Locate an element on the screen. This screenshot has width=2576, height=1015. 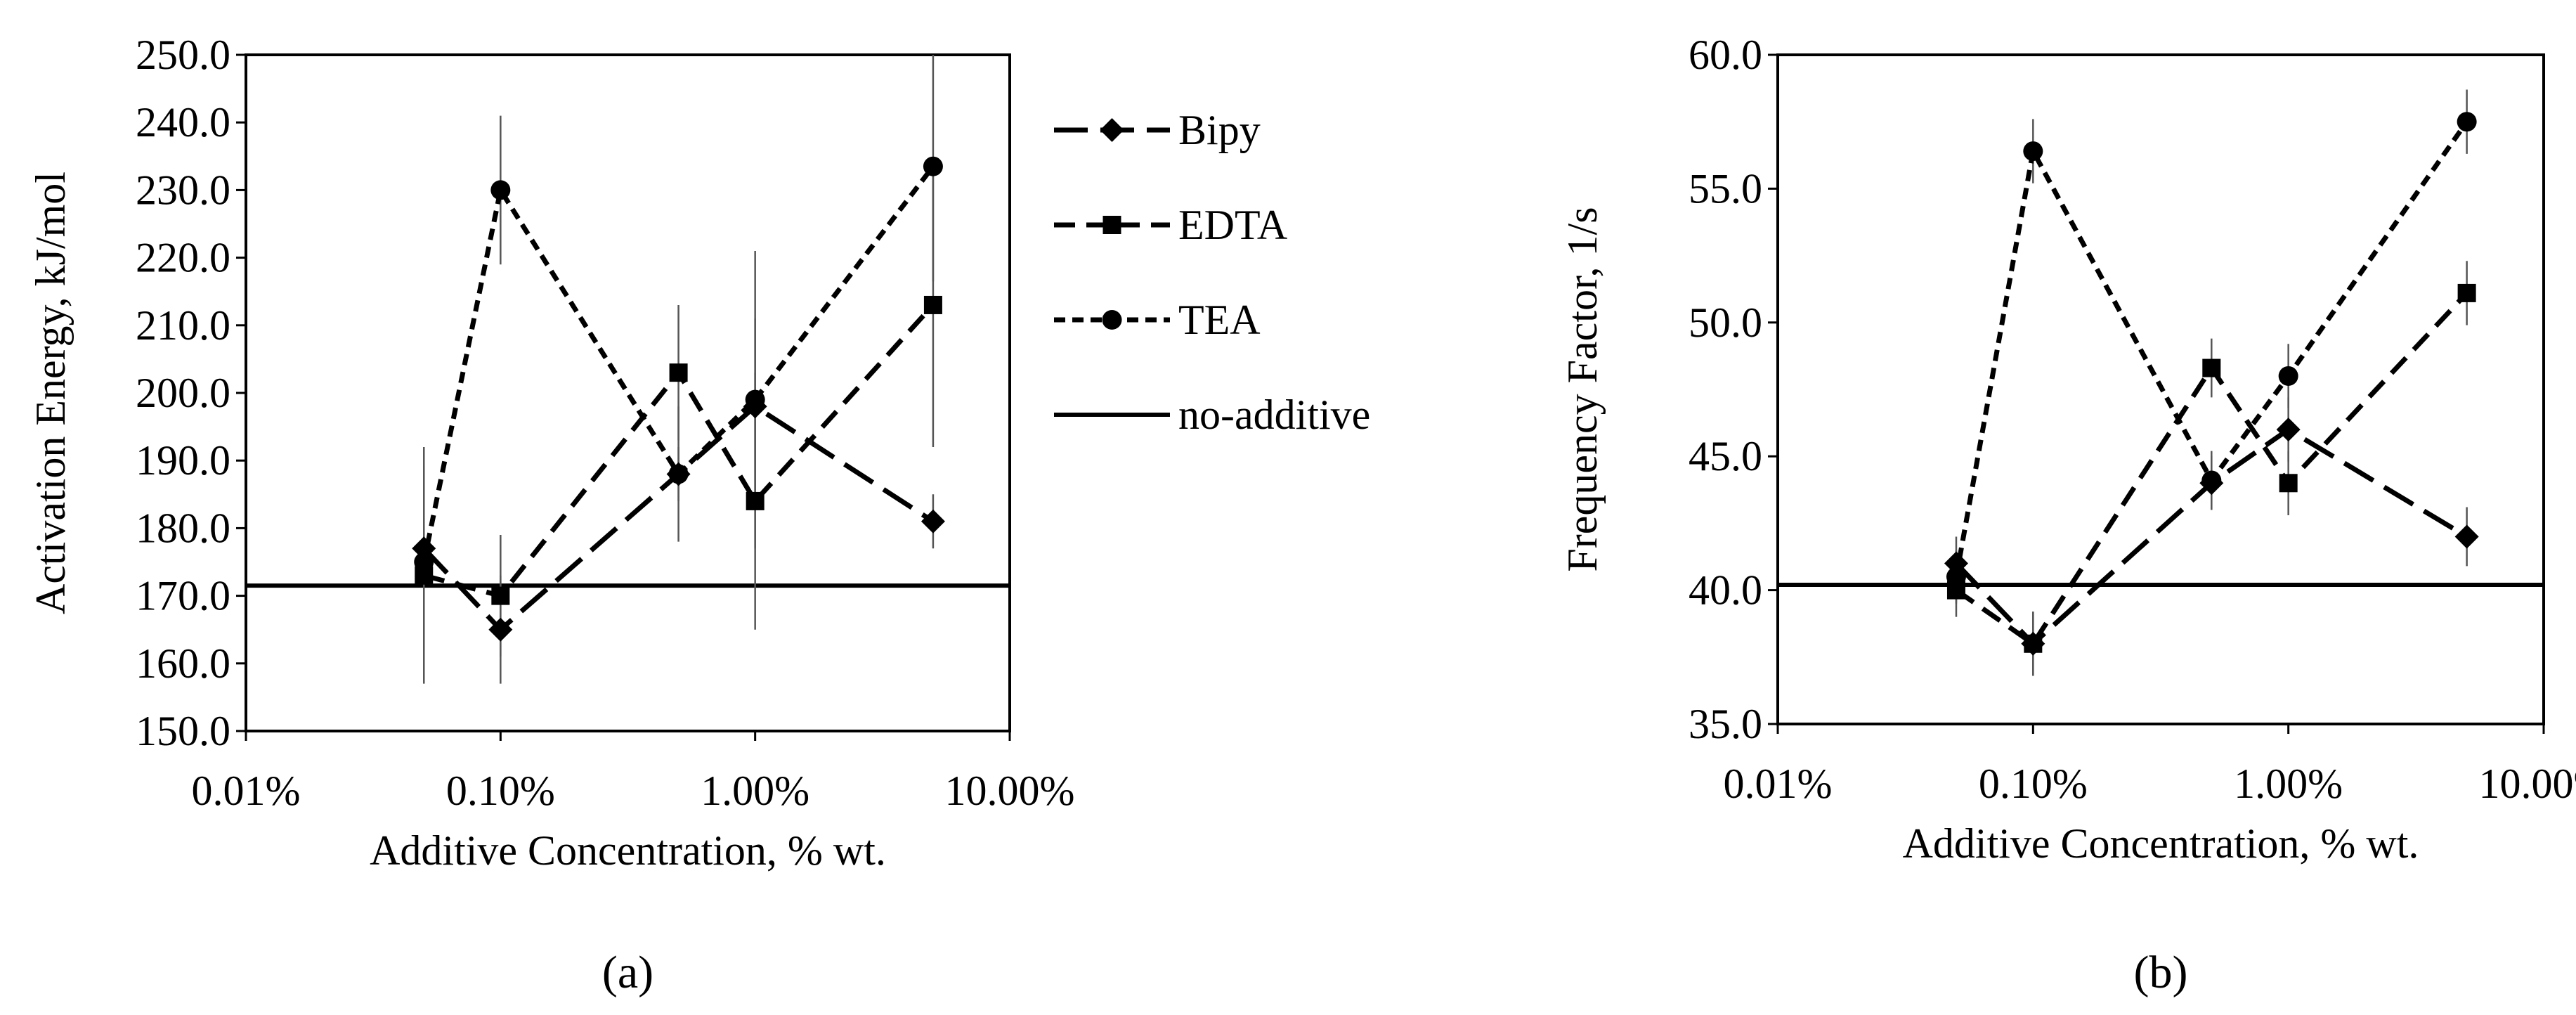
legend: Bipy EDTA TEA no-additive is located at coordinates (1212, 272).